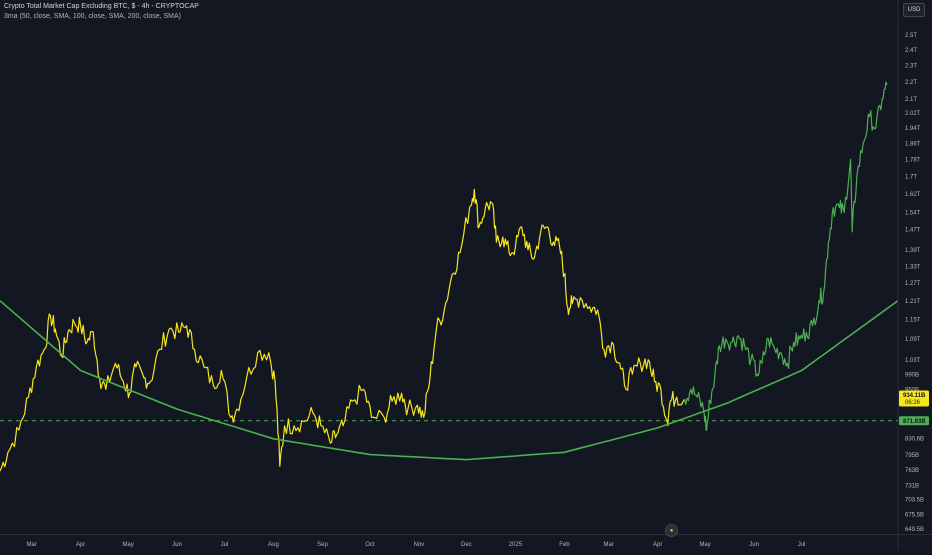 This screenshot has width=932, height=555. Describe the element at coordinates (911, 51) in the screenshot. I see `price-tick-label: 2.4T` at that location.